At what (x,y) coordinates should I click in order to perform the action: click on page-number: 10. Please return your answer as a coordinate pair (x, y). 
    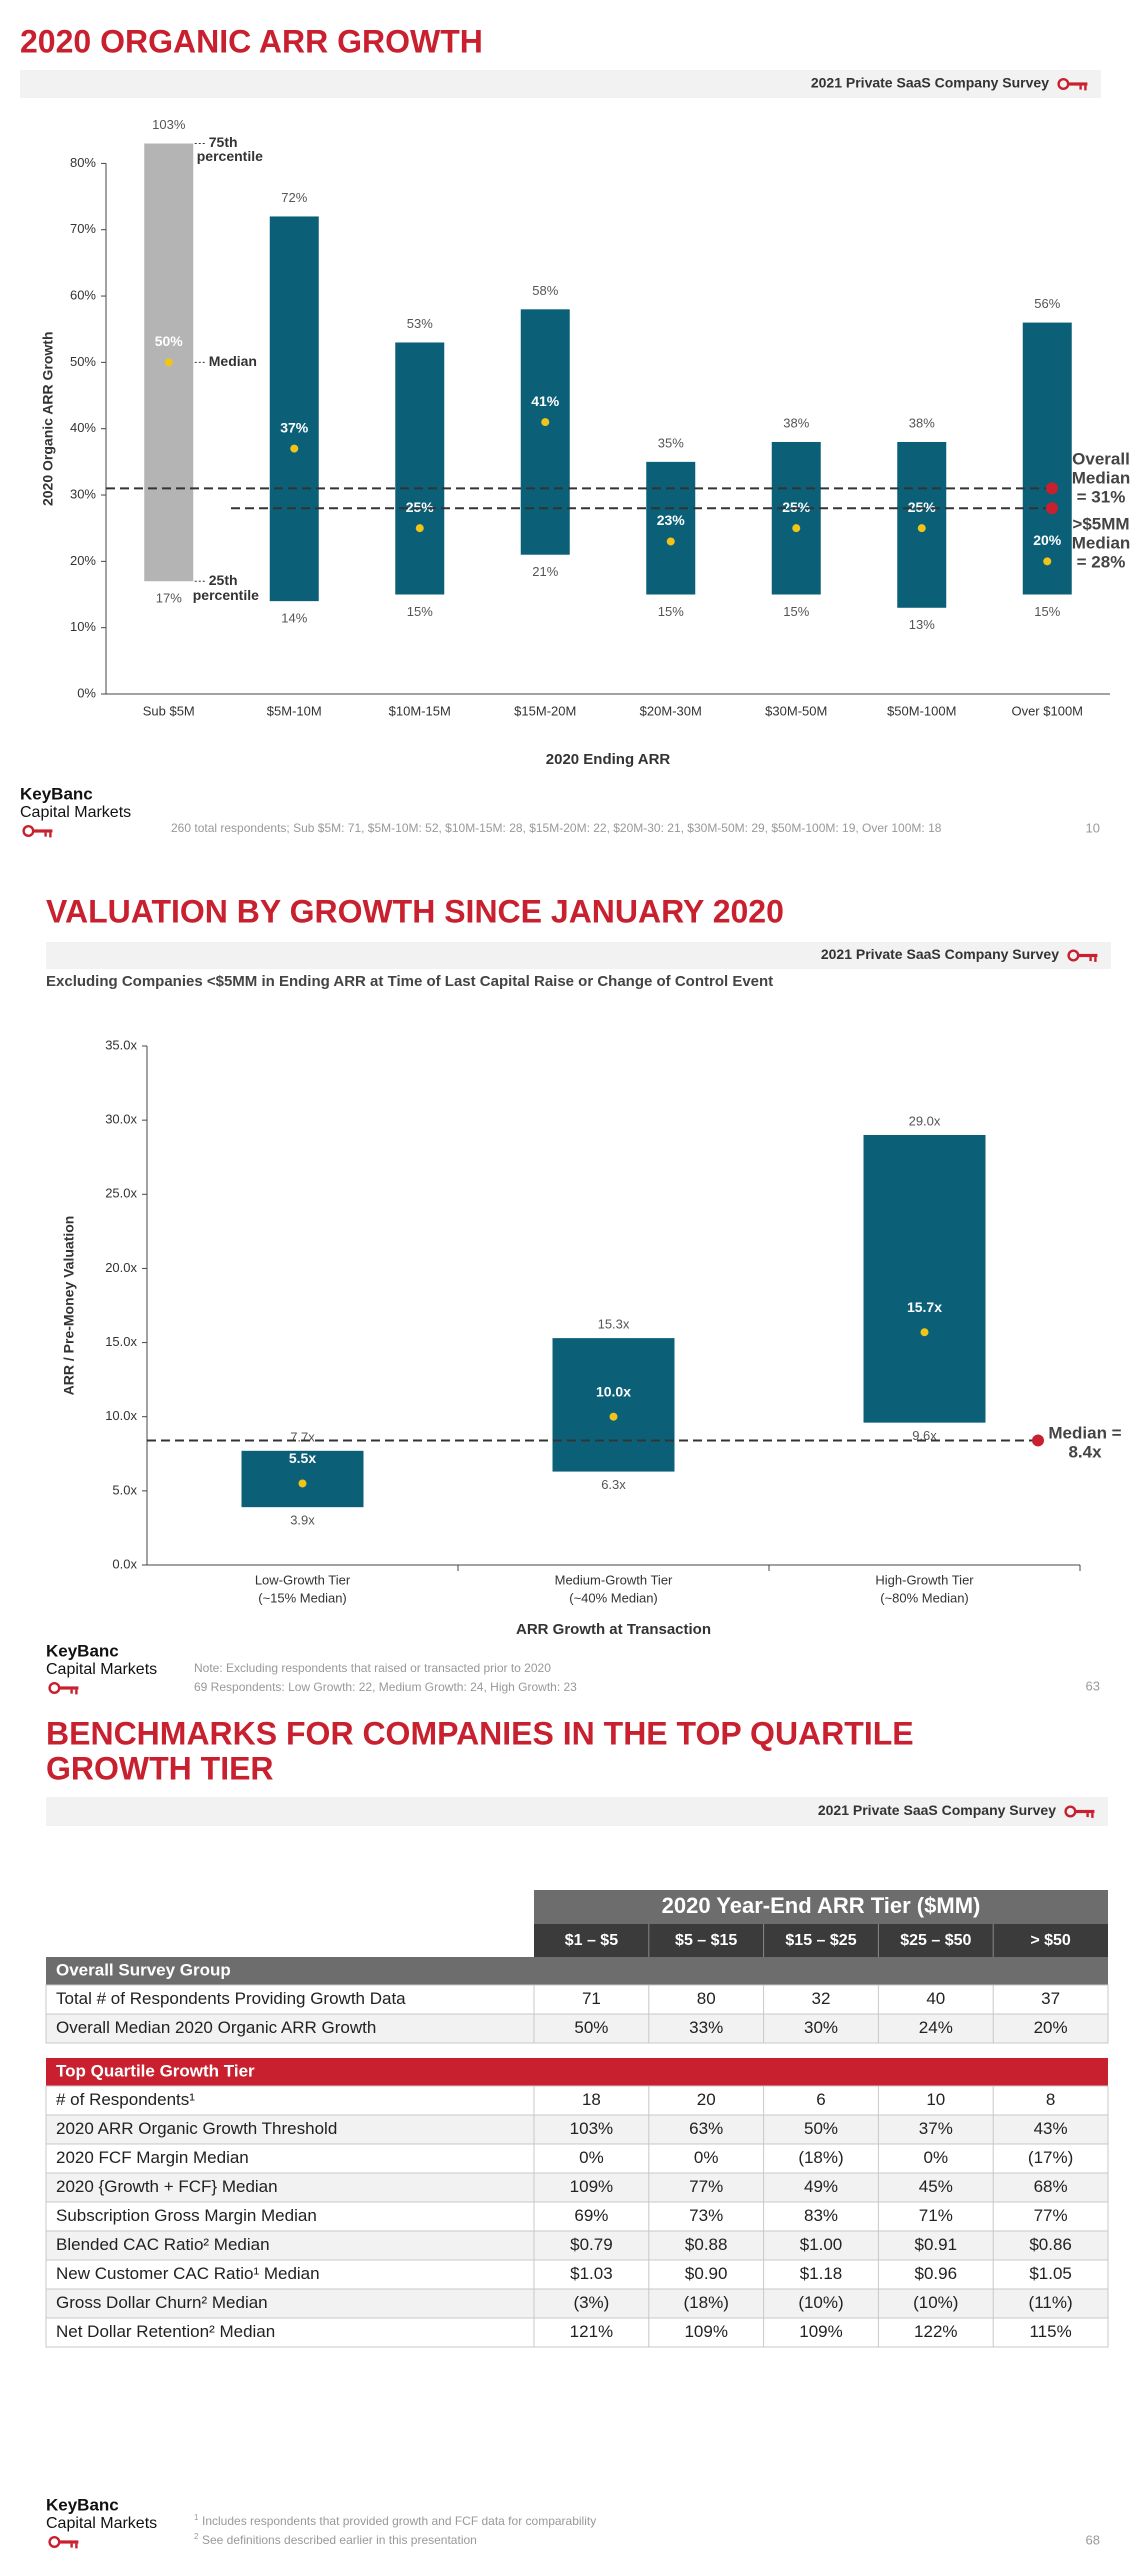
    Looking at the image, I should click on (1093, 827).